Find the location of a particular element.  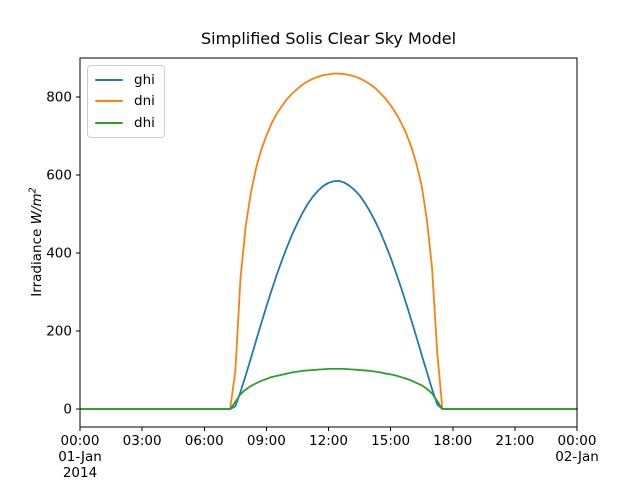

legend-entry-dhi: dhi is located at coordinates (121, 123).